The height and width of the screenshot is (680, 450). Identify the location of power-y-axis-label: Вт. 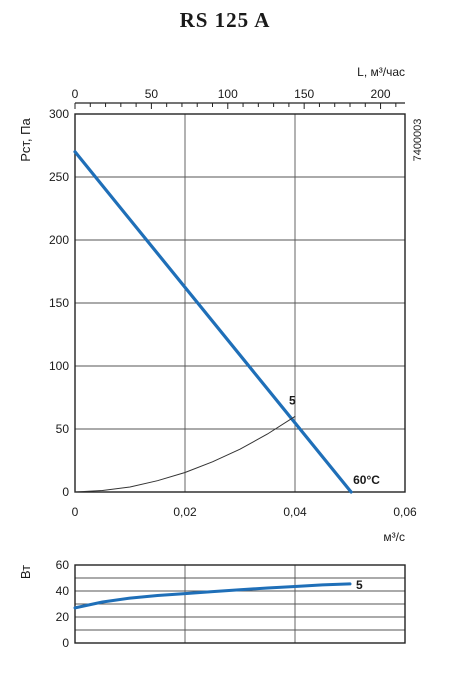
(25, 572).